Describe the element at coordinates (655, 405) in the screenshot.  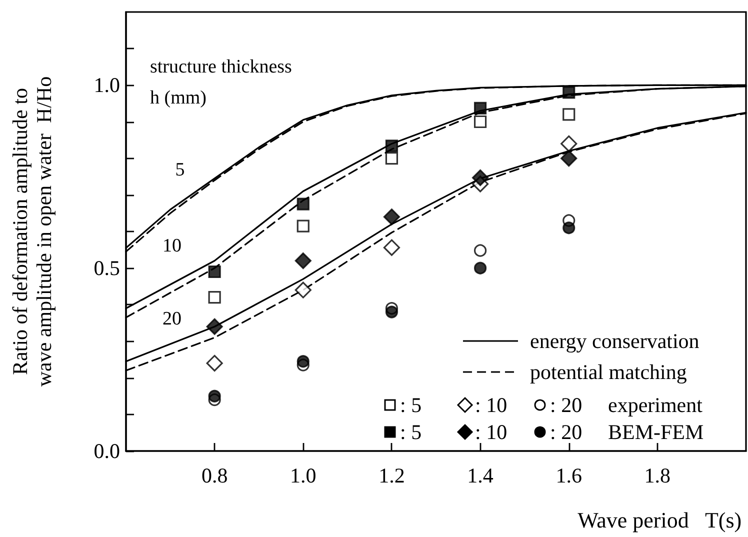
I see `annotation: experiment` at that location.